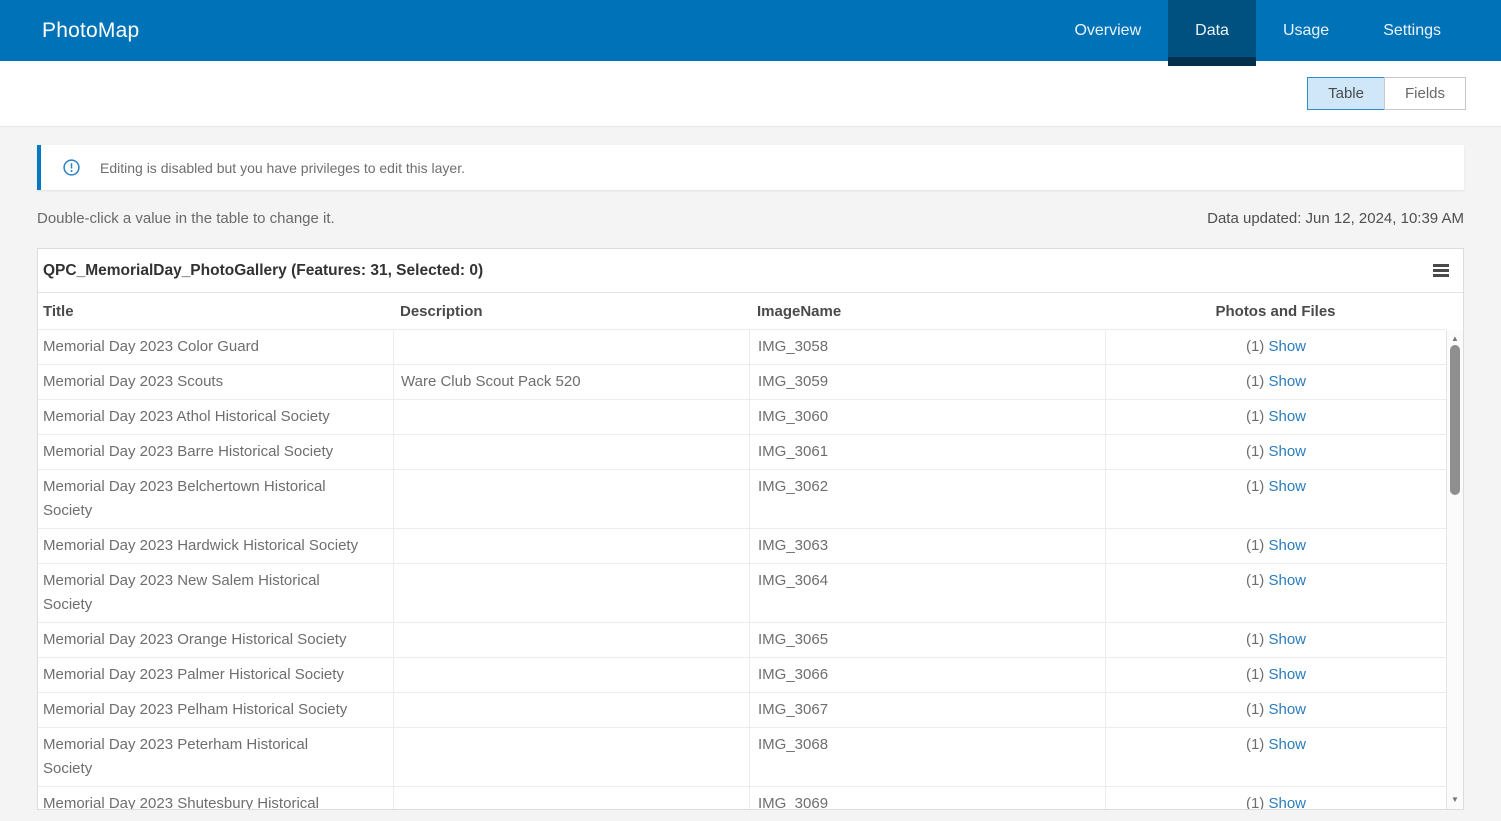  What do you see at coordinates (927, 640) in the screenshot?
I see `cell-imagename: IMG_3065` at bounding box center [927, 640].